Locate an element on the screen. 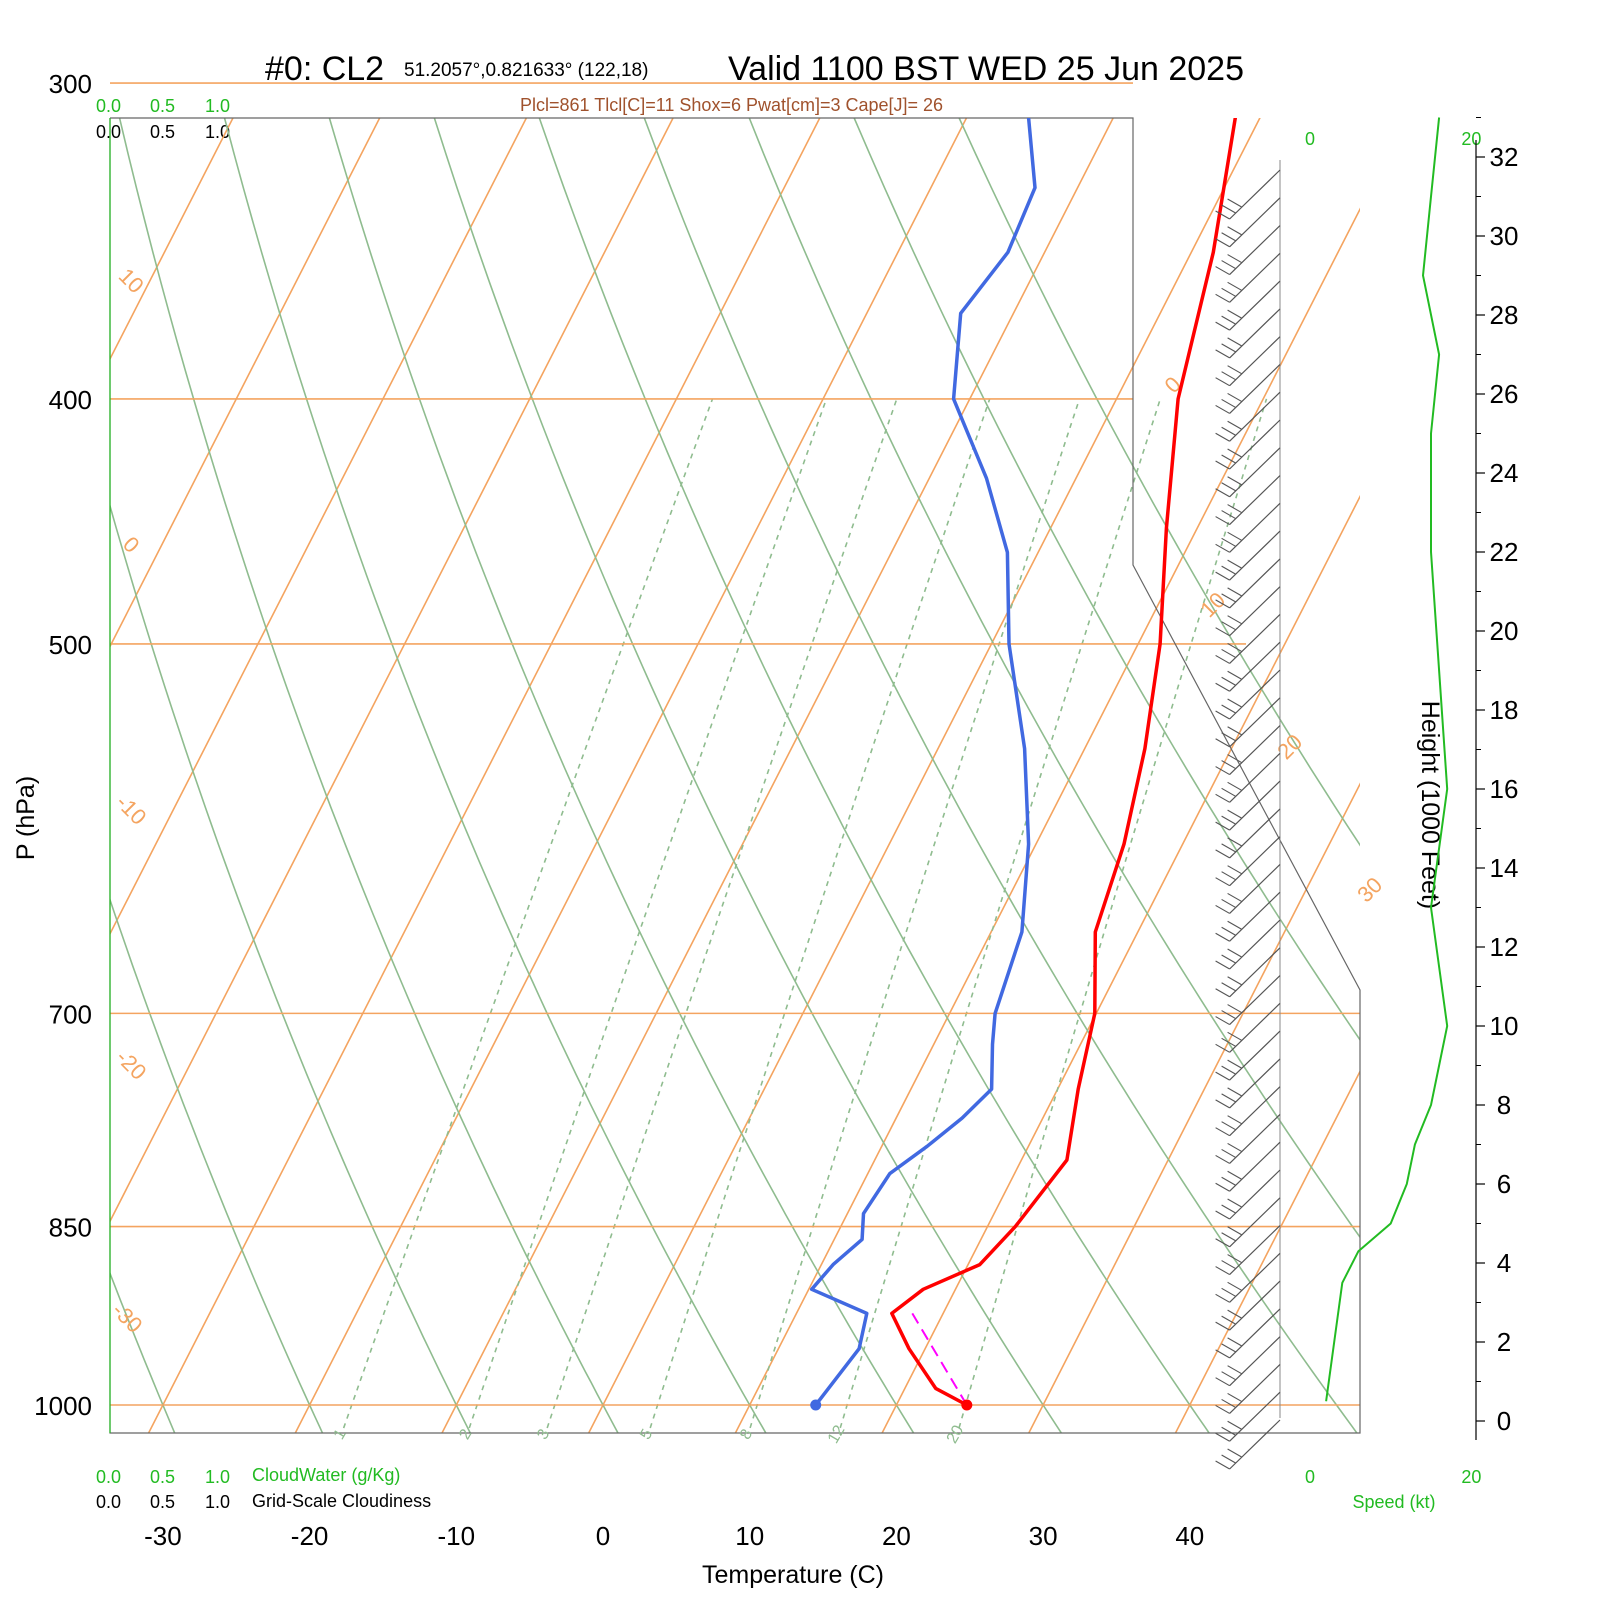 The image size is (1600, 1600). cloud-green-bottom-2: 1.0 is located at coordinates (217, 1477).